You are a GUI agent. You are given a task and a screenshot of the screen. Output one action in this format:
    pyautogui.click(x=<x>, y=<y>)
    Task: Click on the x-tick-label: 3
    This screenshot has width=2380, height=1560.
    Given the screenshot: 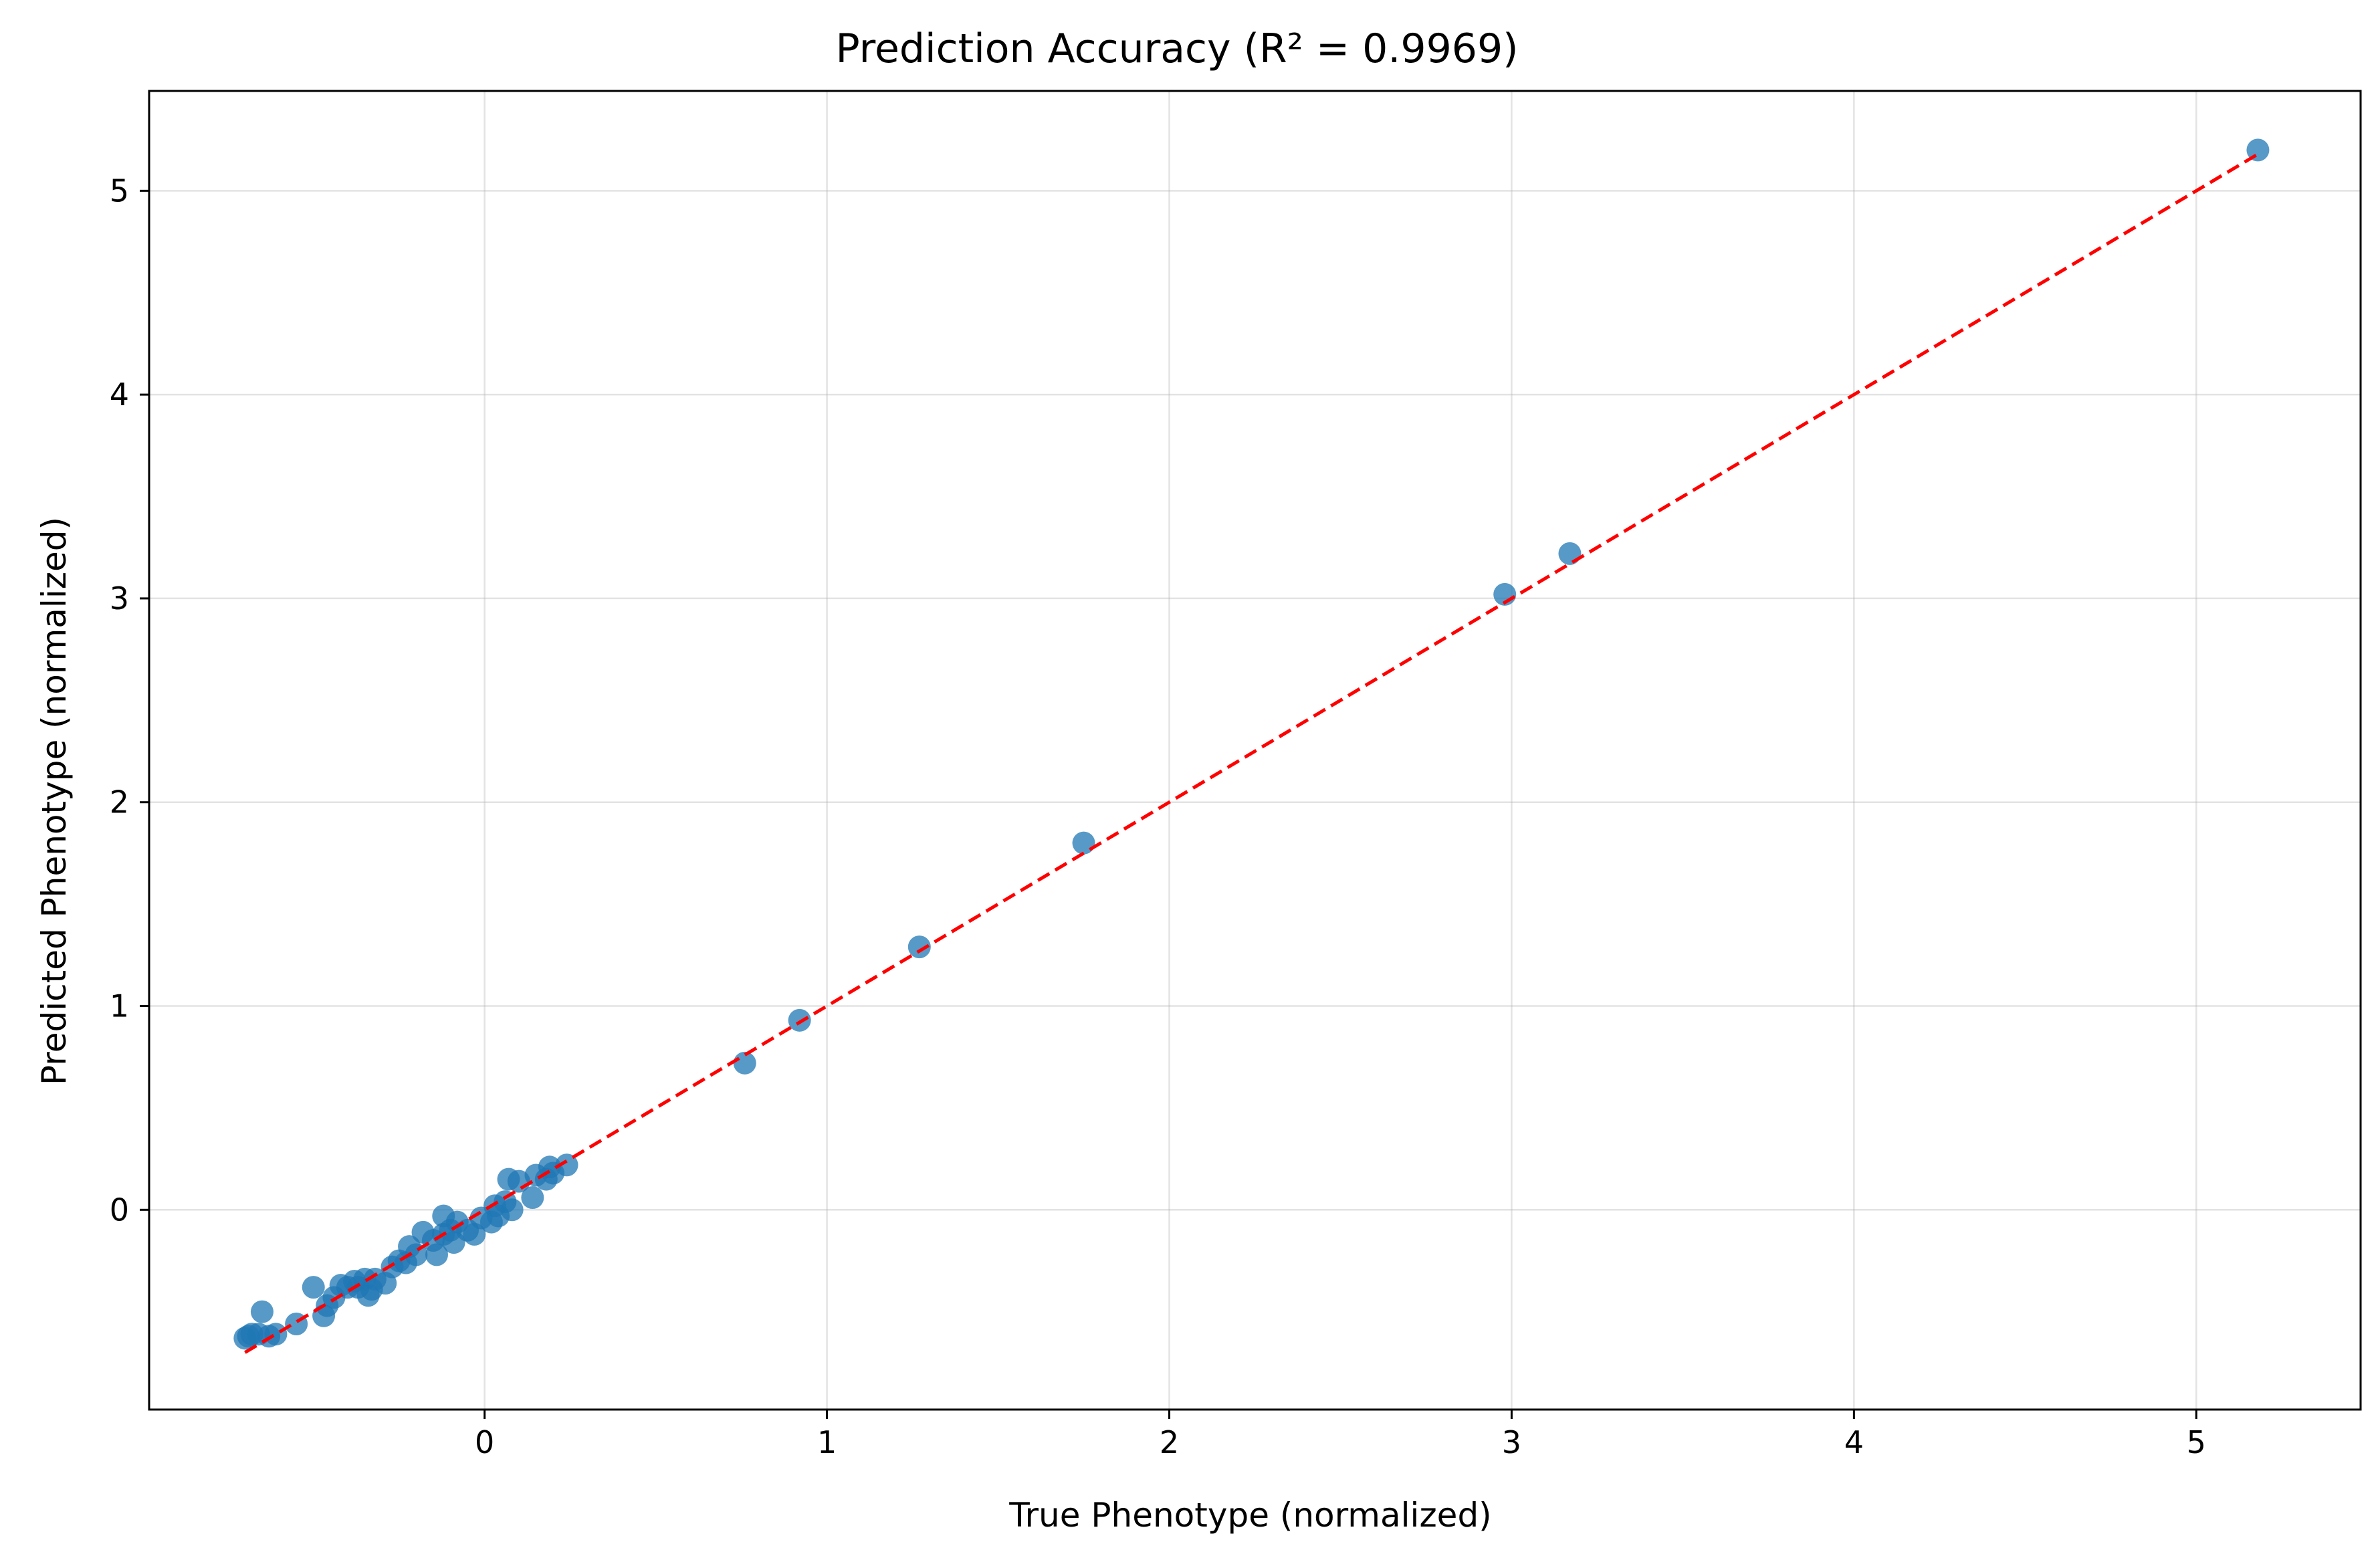 What is the action you would take?
    pyautogui.click(x=1511, y=1442)
    